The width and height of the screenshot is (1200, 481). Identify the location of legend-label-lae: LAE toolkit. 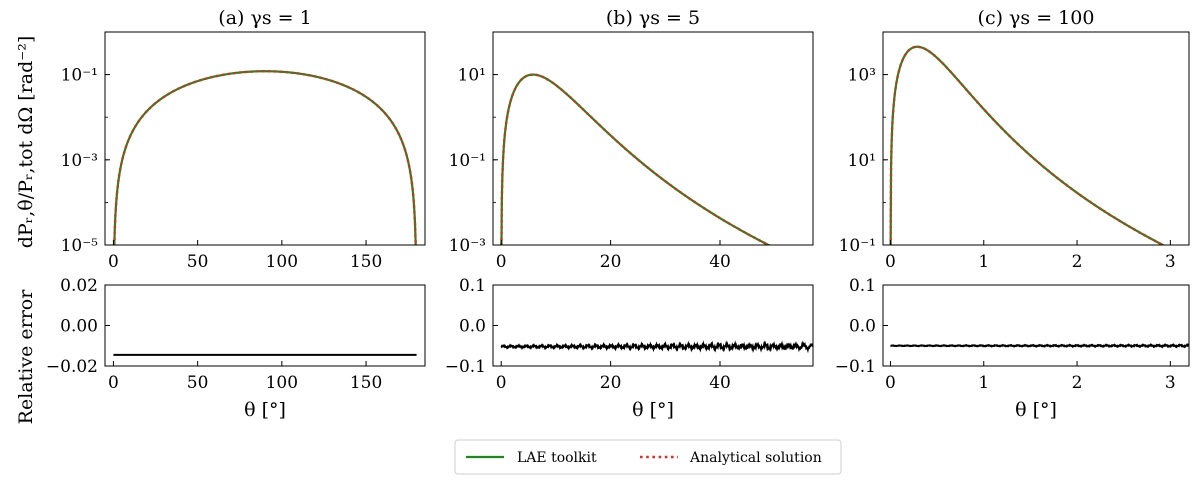
(557, 458).